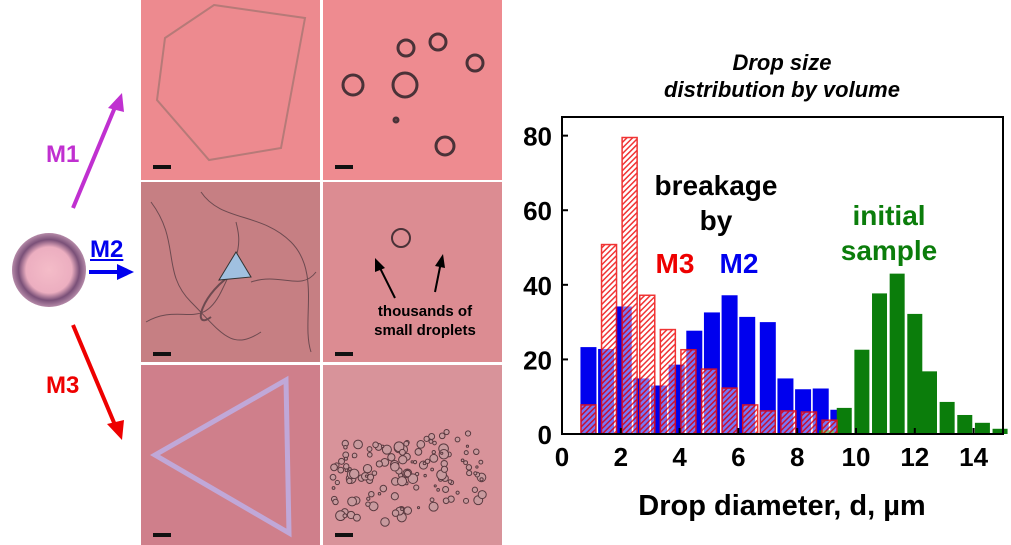 The width and height of the screenshot is (1011, 545). I want to click on m2-series-label: M2, so click(739, 263).